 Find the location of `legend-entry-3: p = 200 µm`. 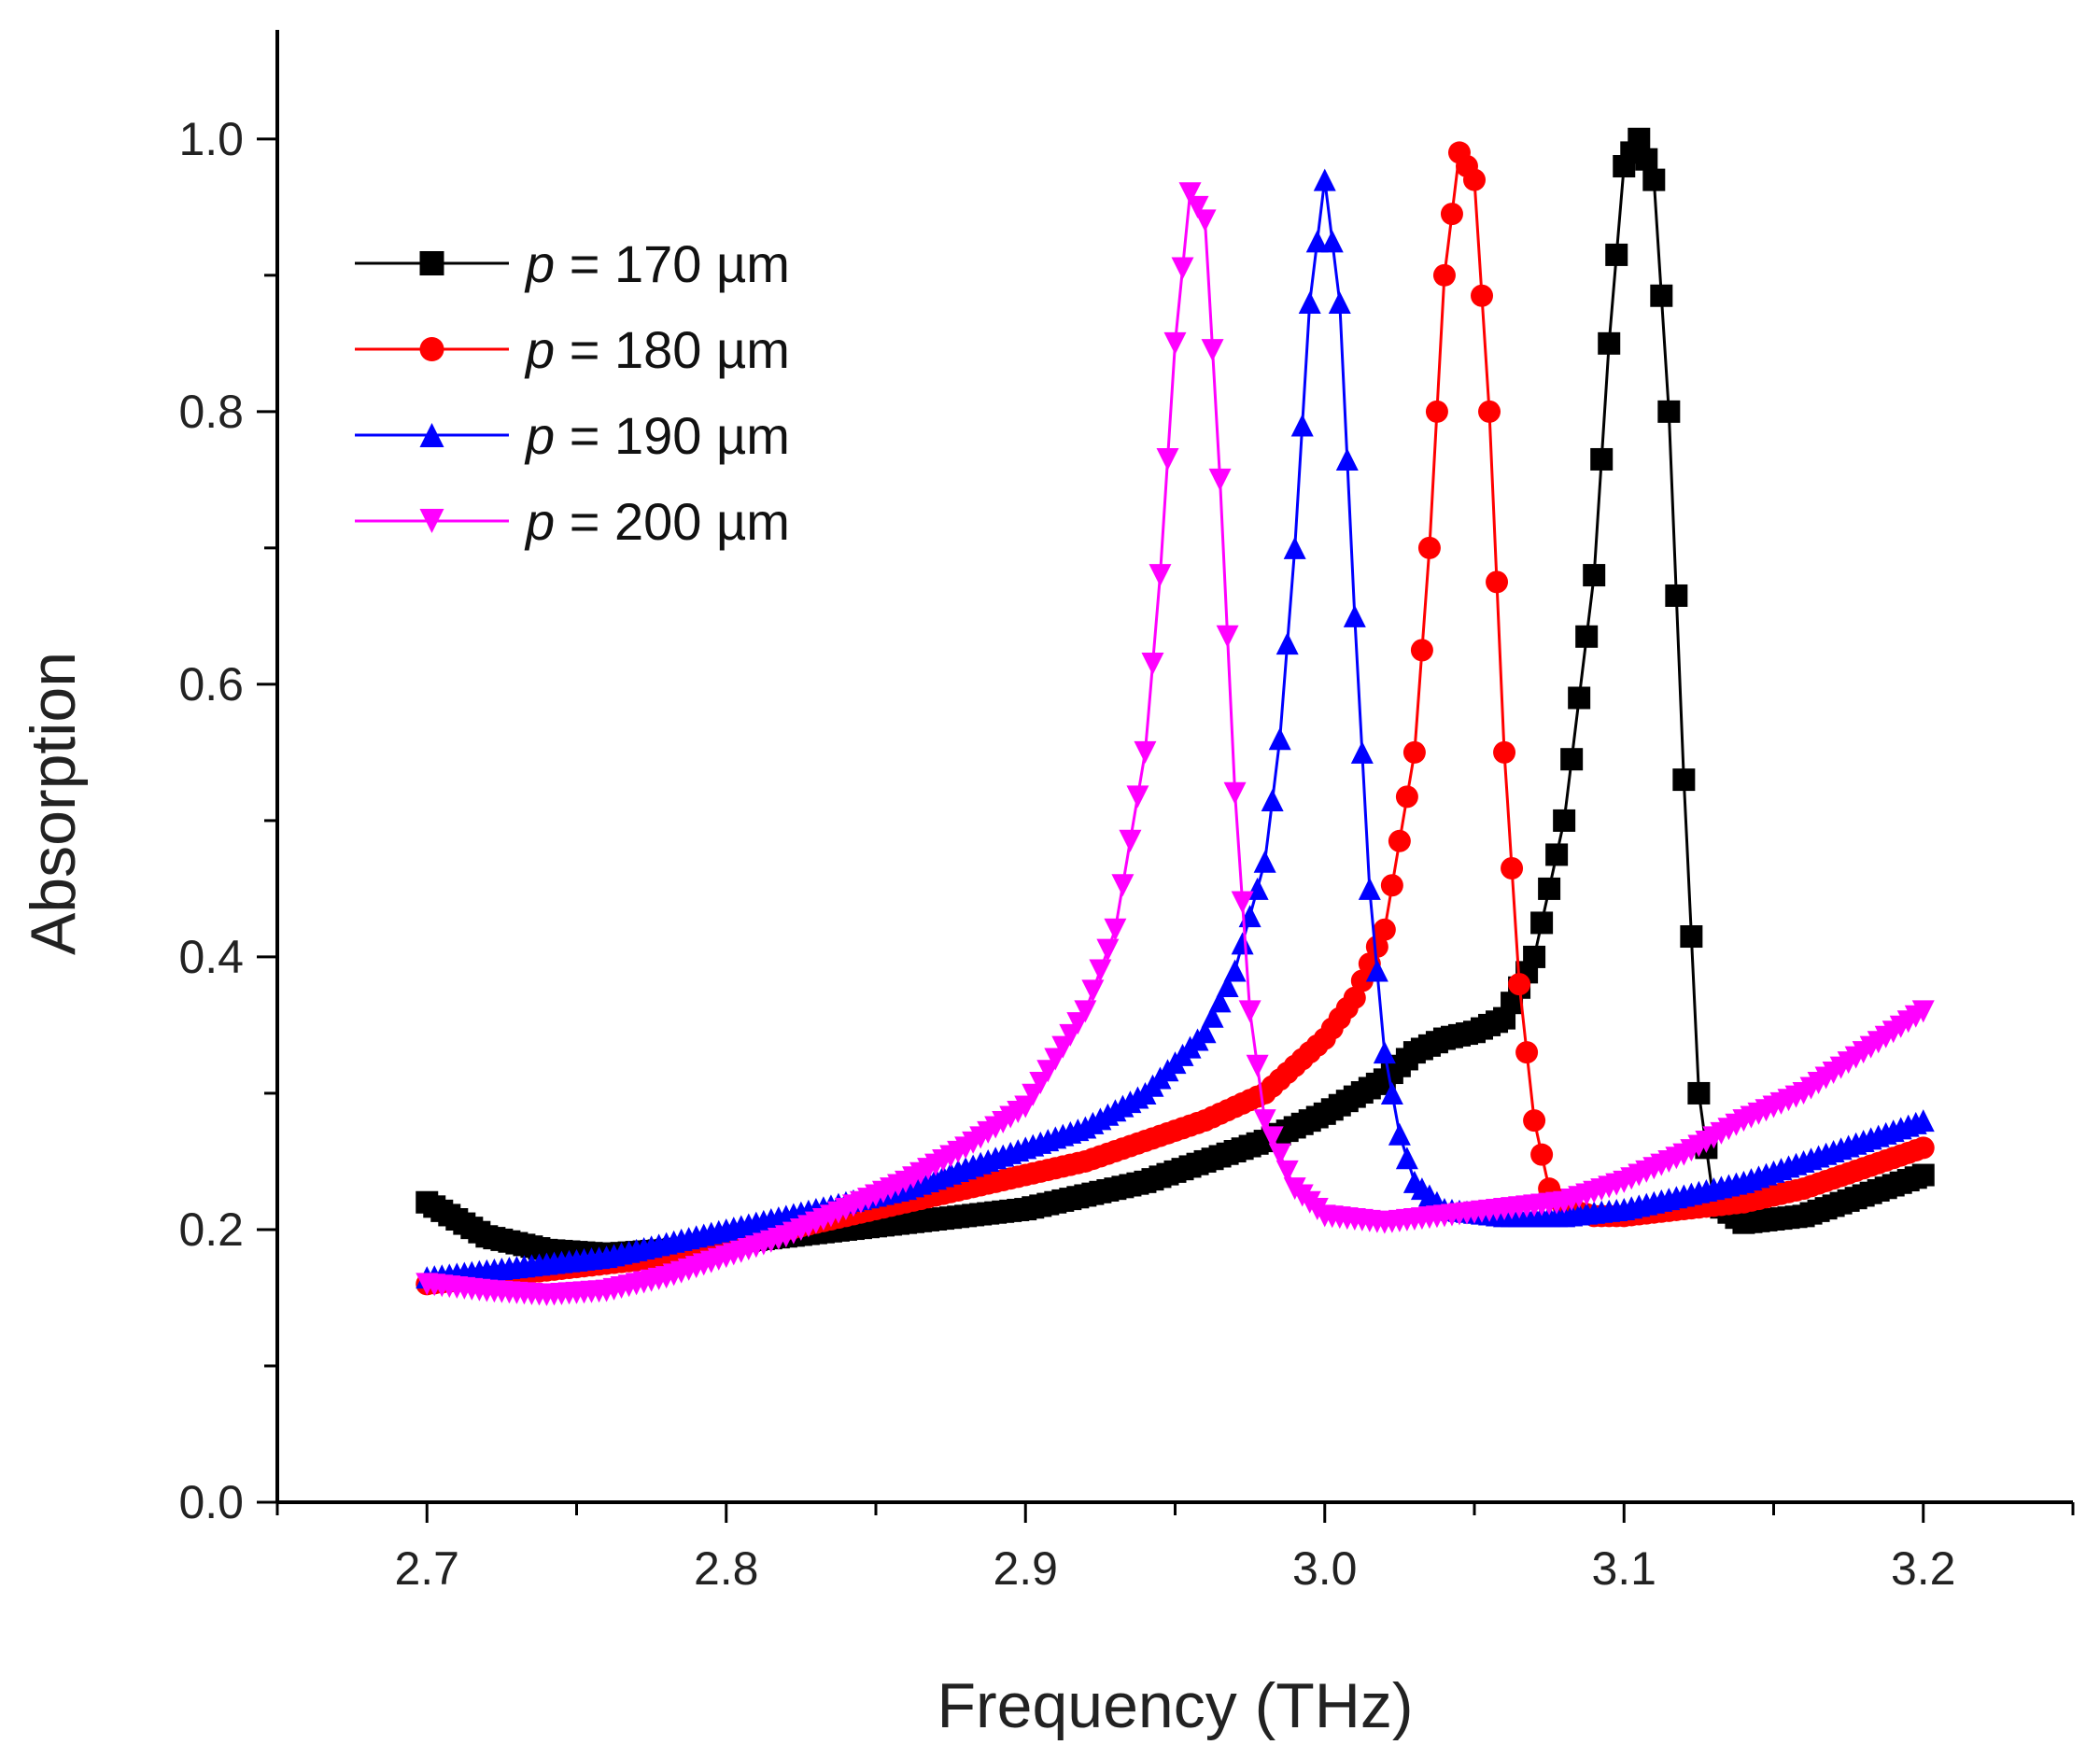

legend-entry-3: p = 200 µm is located at coordinates (572, 521).